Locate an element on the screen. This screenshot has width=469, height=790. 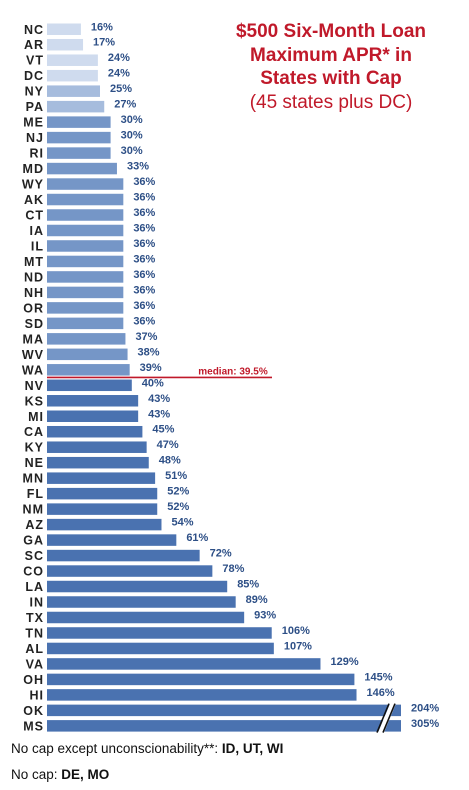
state-label-tn: TN is located at coordinates (34, 633).